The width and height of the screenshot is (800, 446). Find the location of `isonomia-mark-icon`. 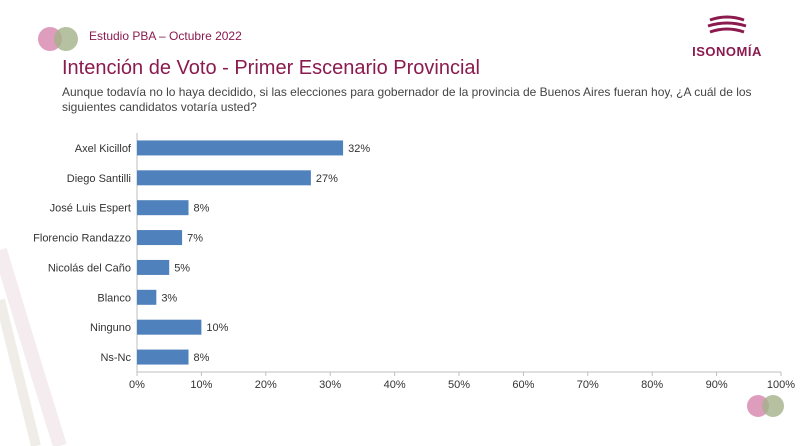

isonomia-mark-icon is located at coordinates (727, 24).